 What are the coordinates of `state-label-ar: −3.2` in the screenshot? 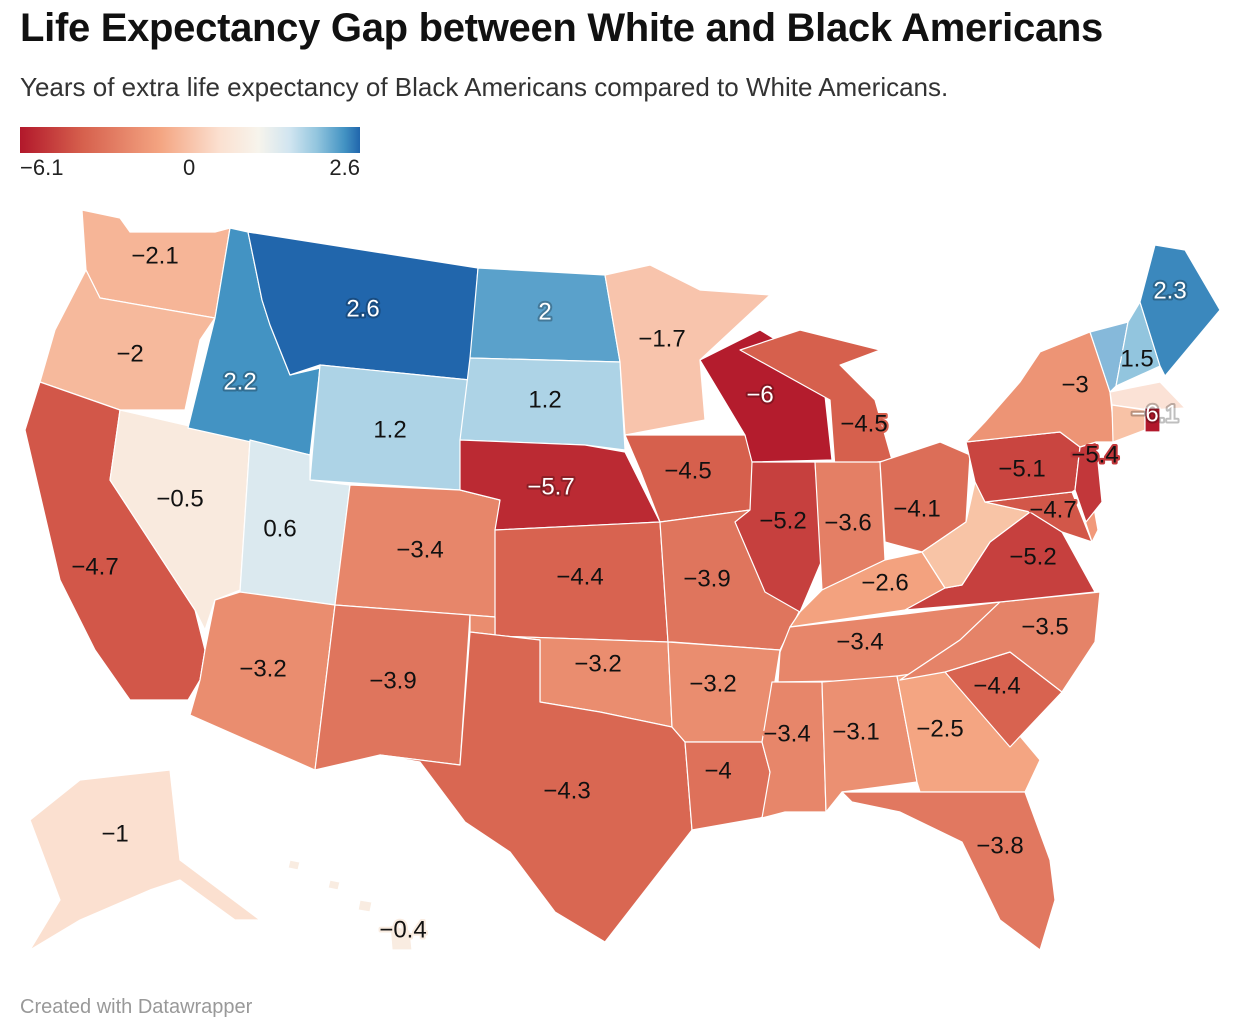 It's located at (712, 683).